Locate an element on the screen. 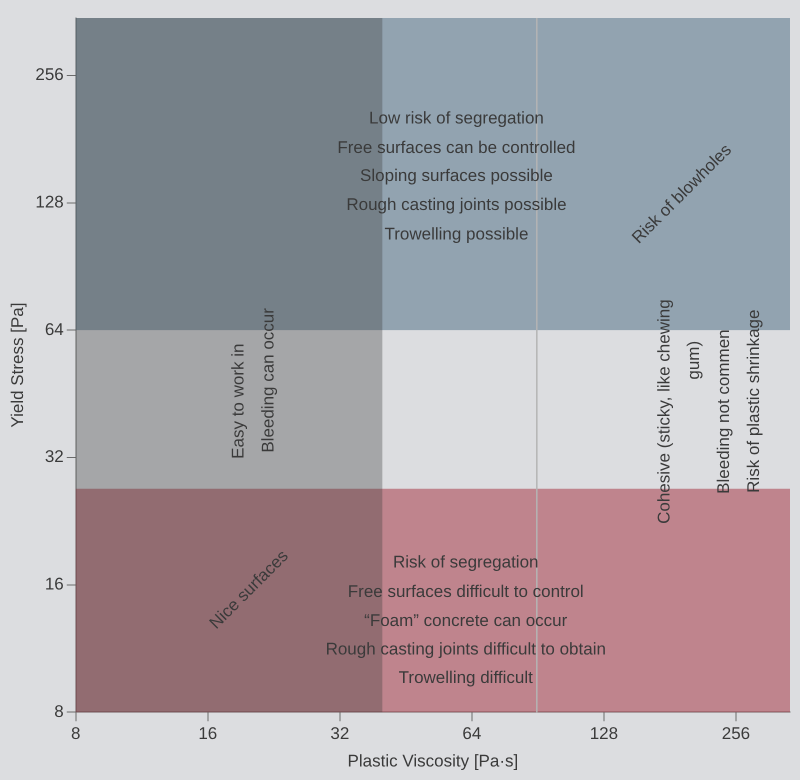  annotation: gum) is located at coordinates (693, 360).